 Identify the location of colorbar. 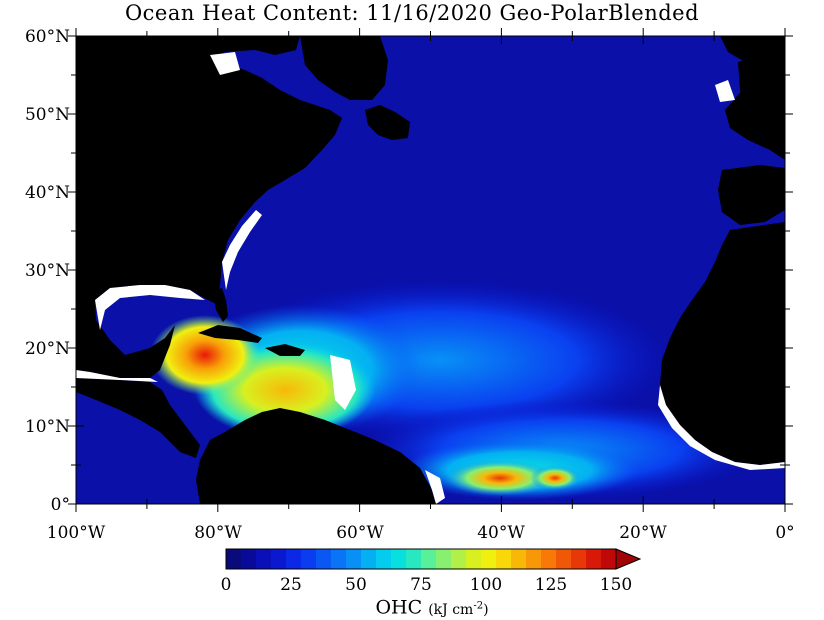
(433, 559).